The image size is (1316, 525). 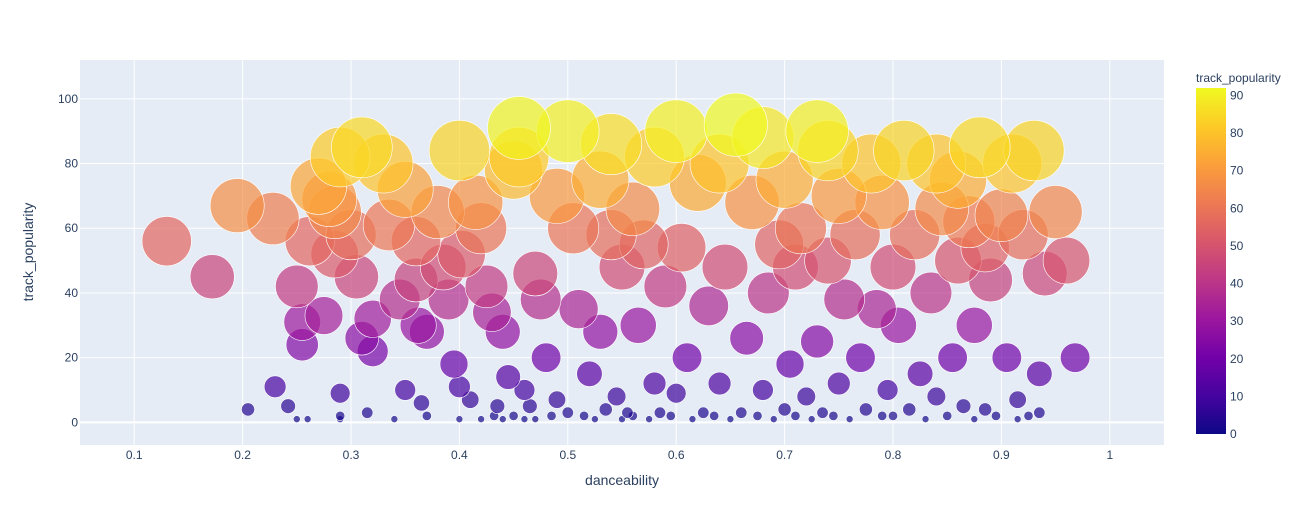 What do you see at coordinates (1237, 171) in the screenshot?
I see `colorbar-tick-label: 70` at bounding box center [1237, 171].